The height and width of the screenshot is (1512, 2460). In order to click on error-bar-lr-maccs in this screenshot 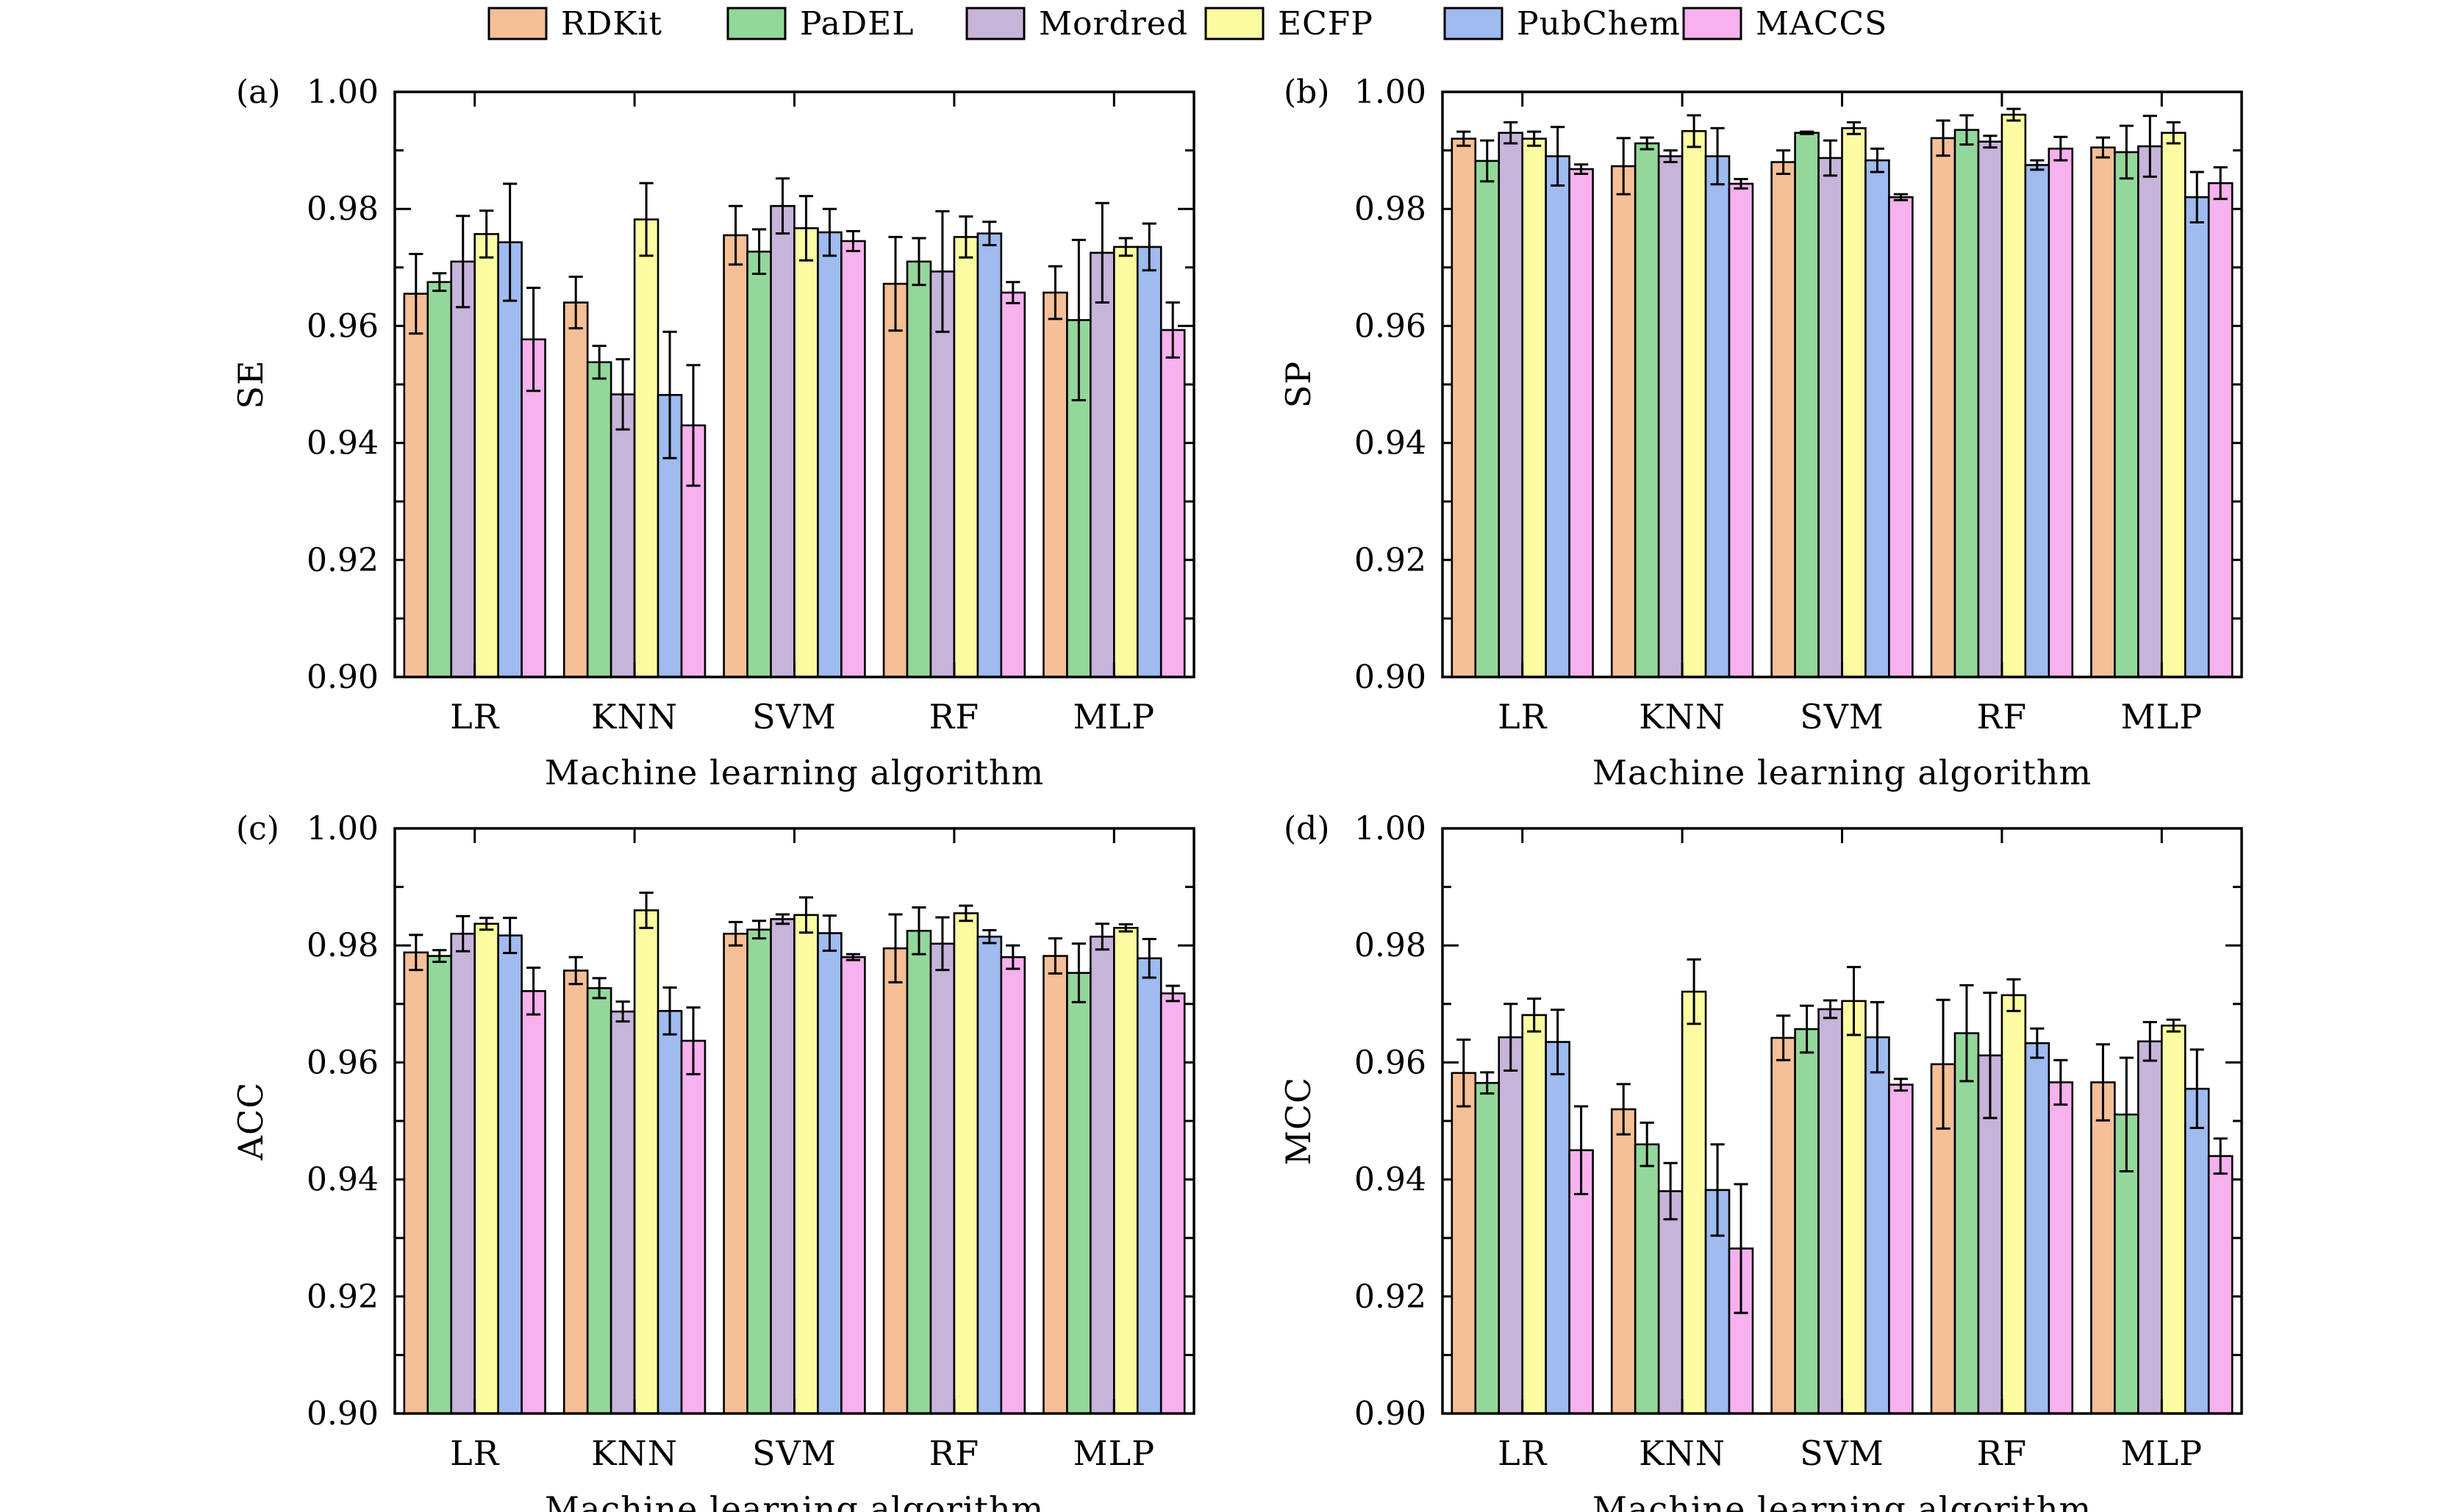, I will do `click(1582, 1150)`.